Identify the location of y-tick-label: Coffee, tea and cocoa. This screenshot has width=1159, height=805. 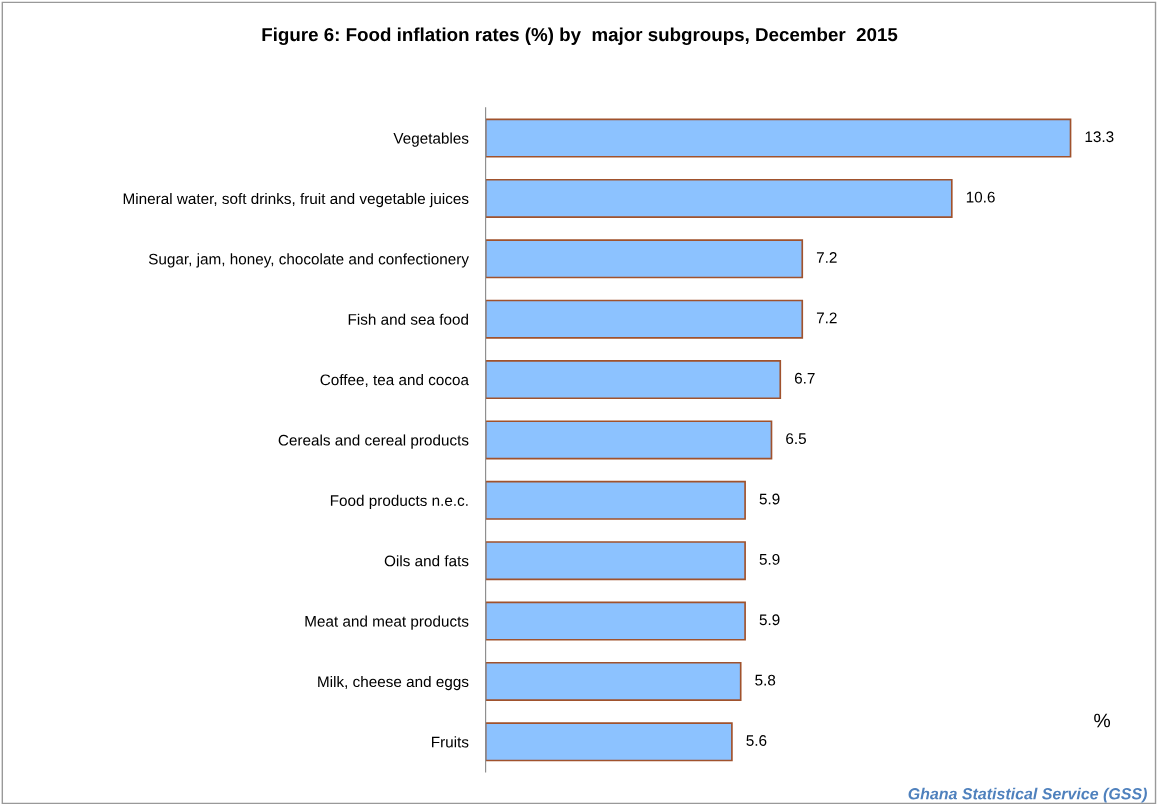
(394, 381).